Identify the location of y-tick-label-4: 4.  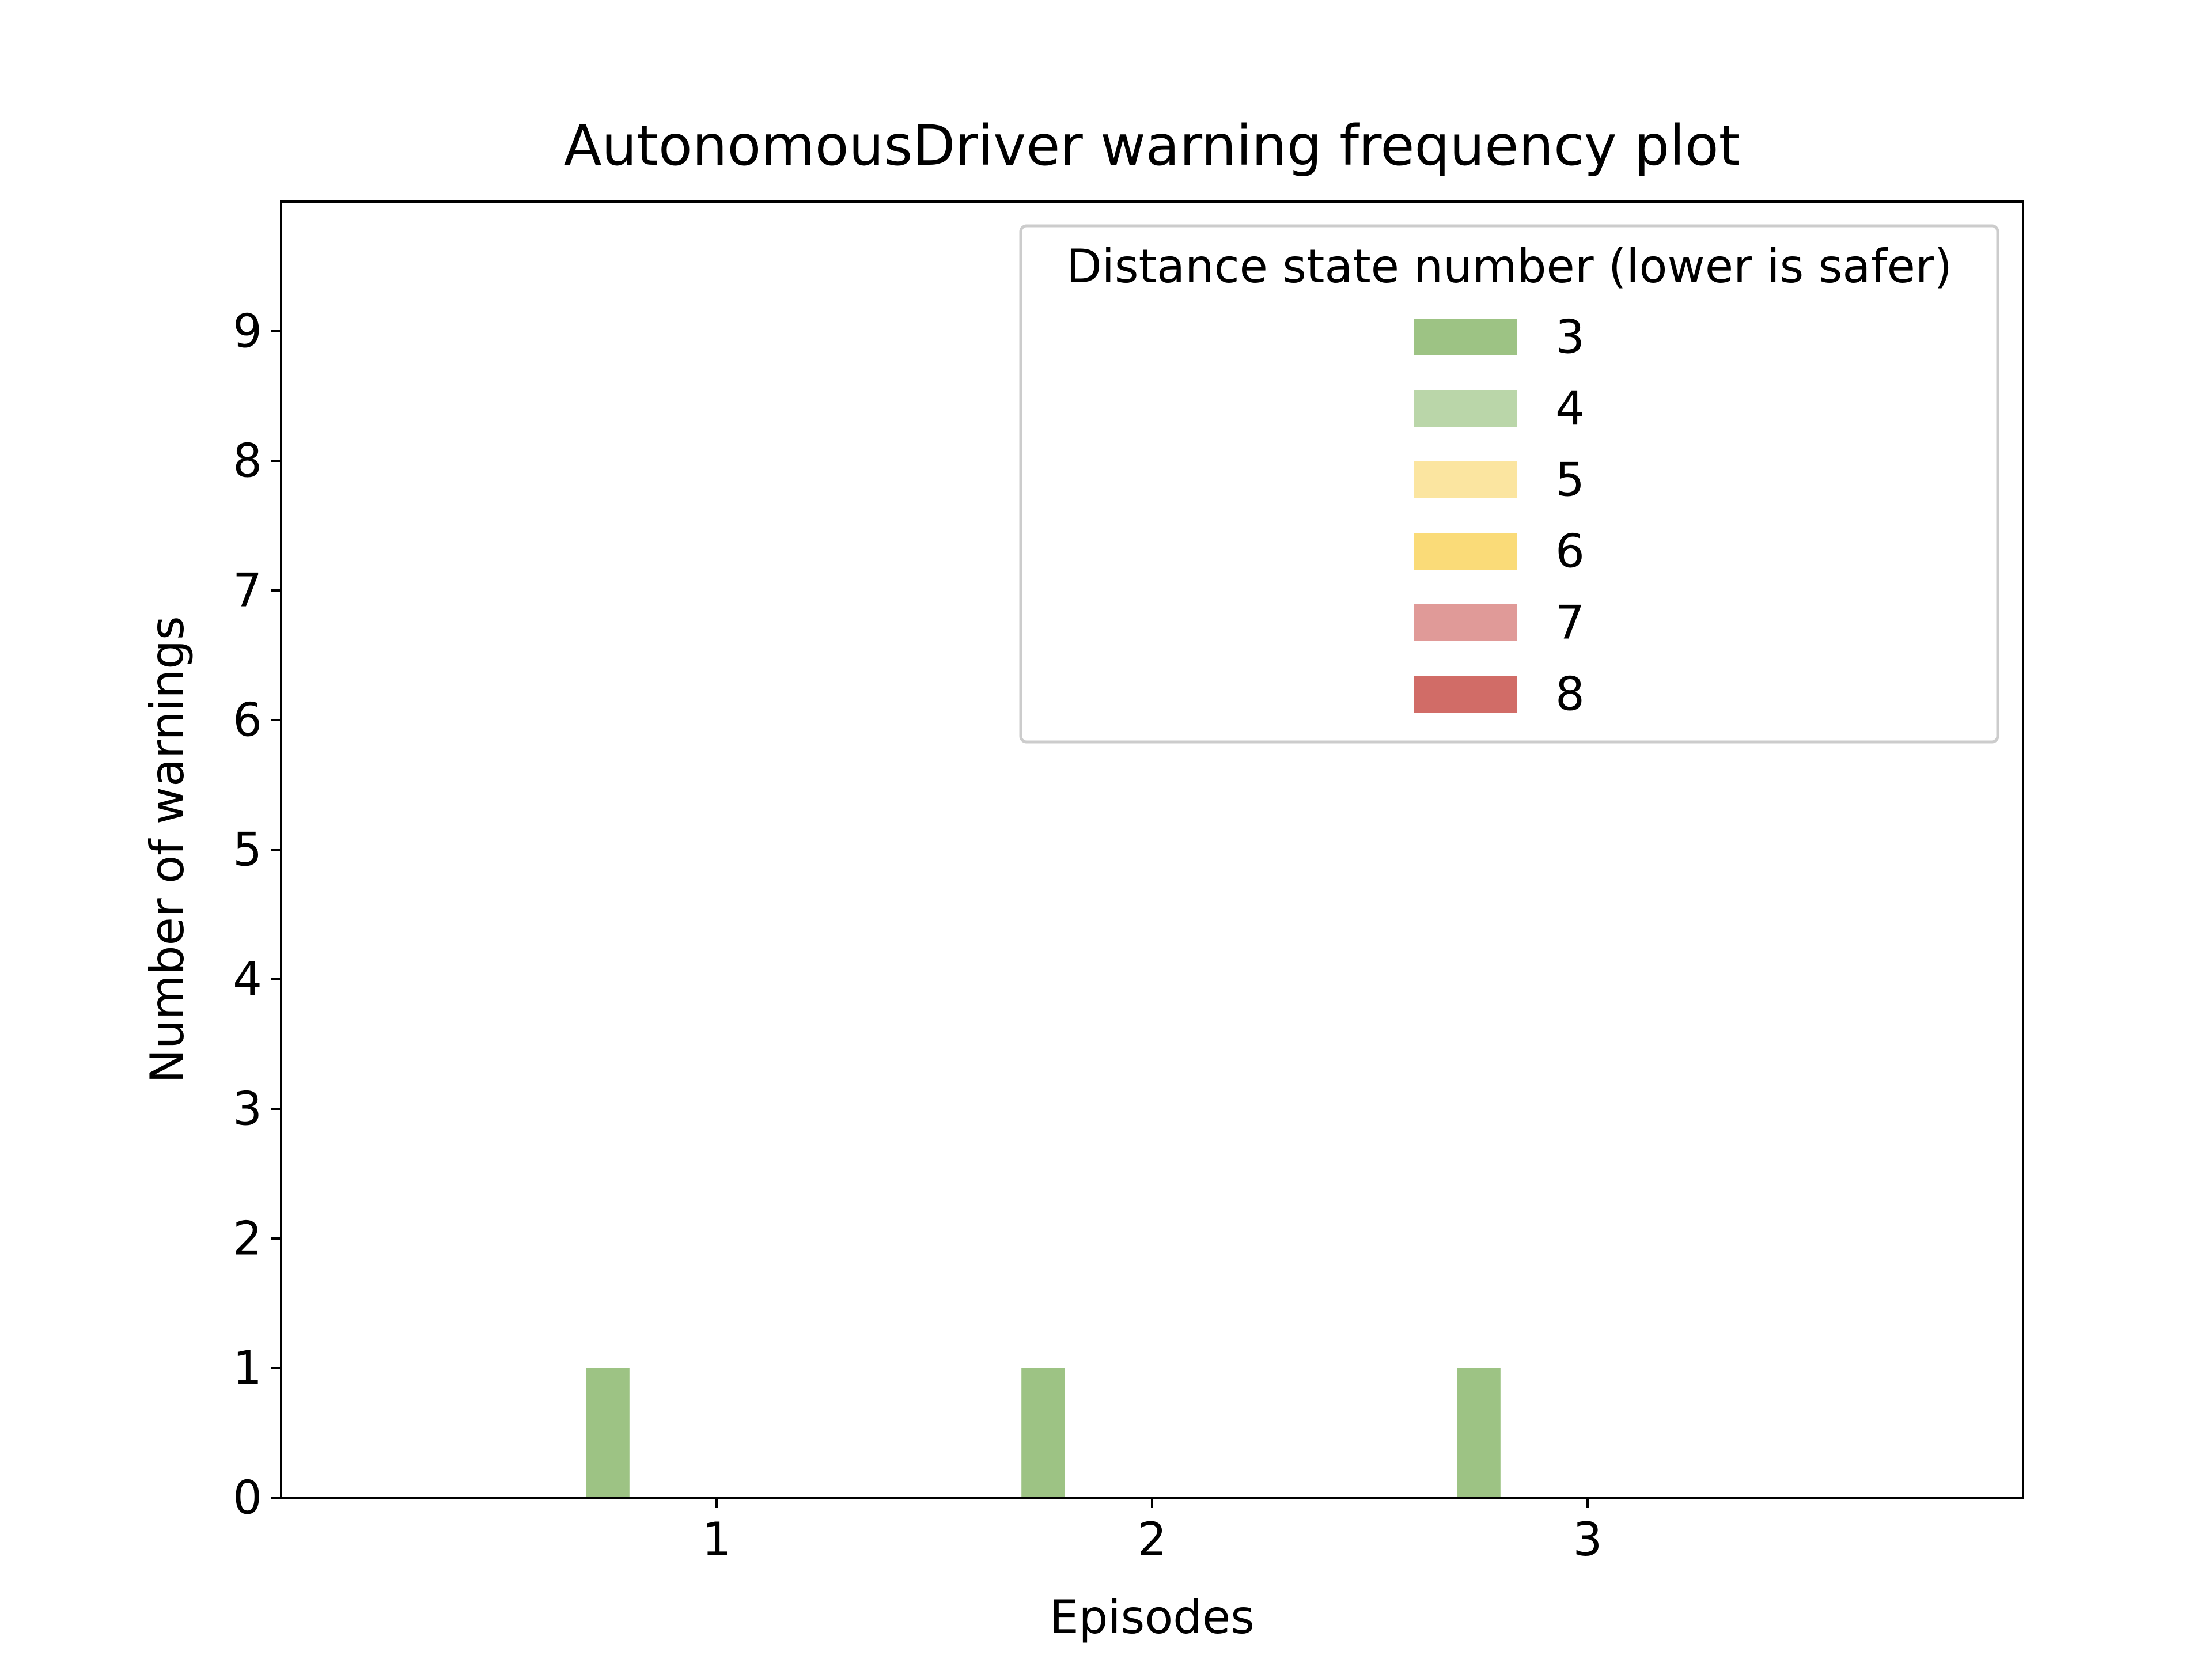
(247, 979).